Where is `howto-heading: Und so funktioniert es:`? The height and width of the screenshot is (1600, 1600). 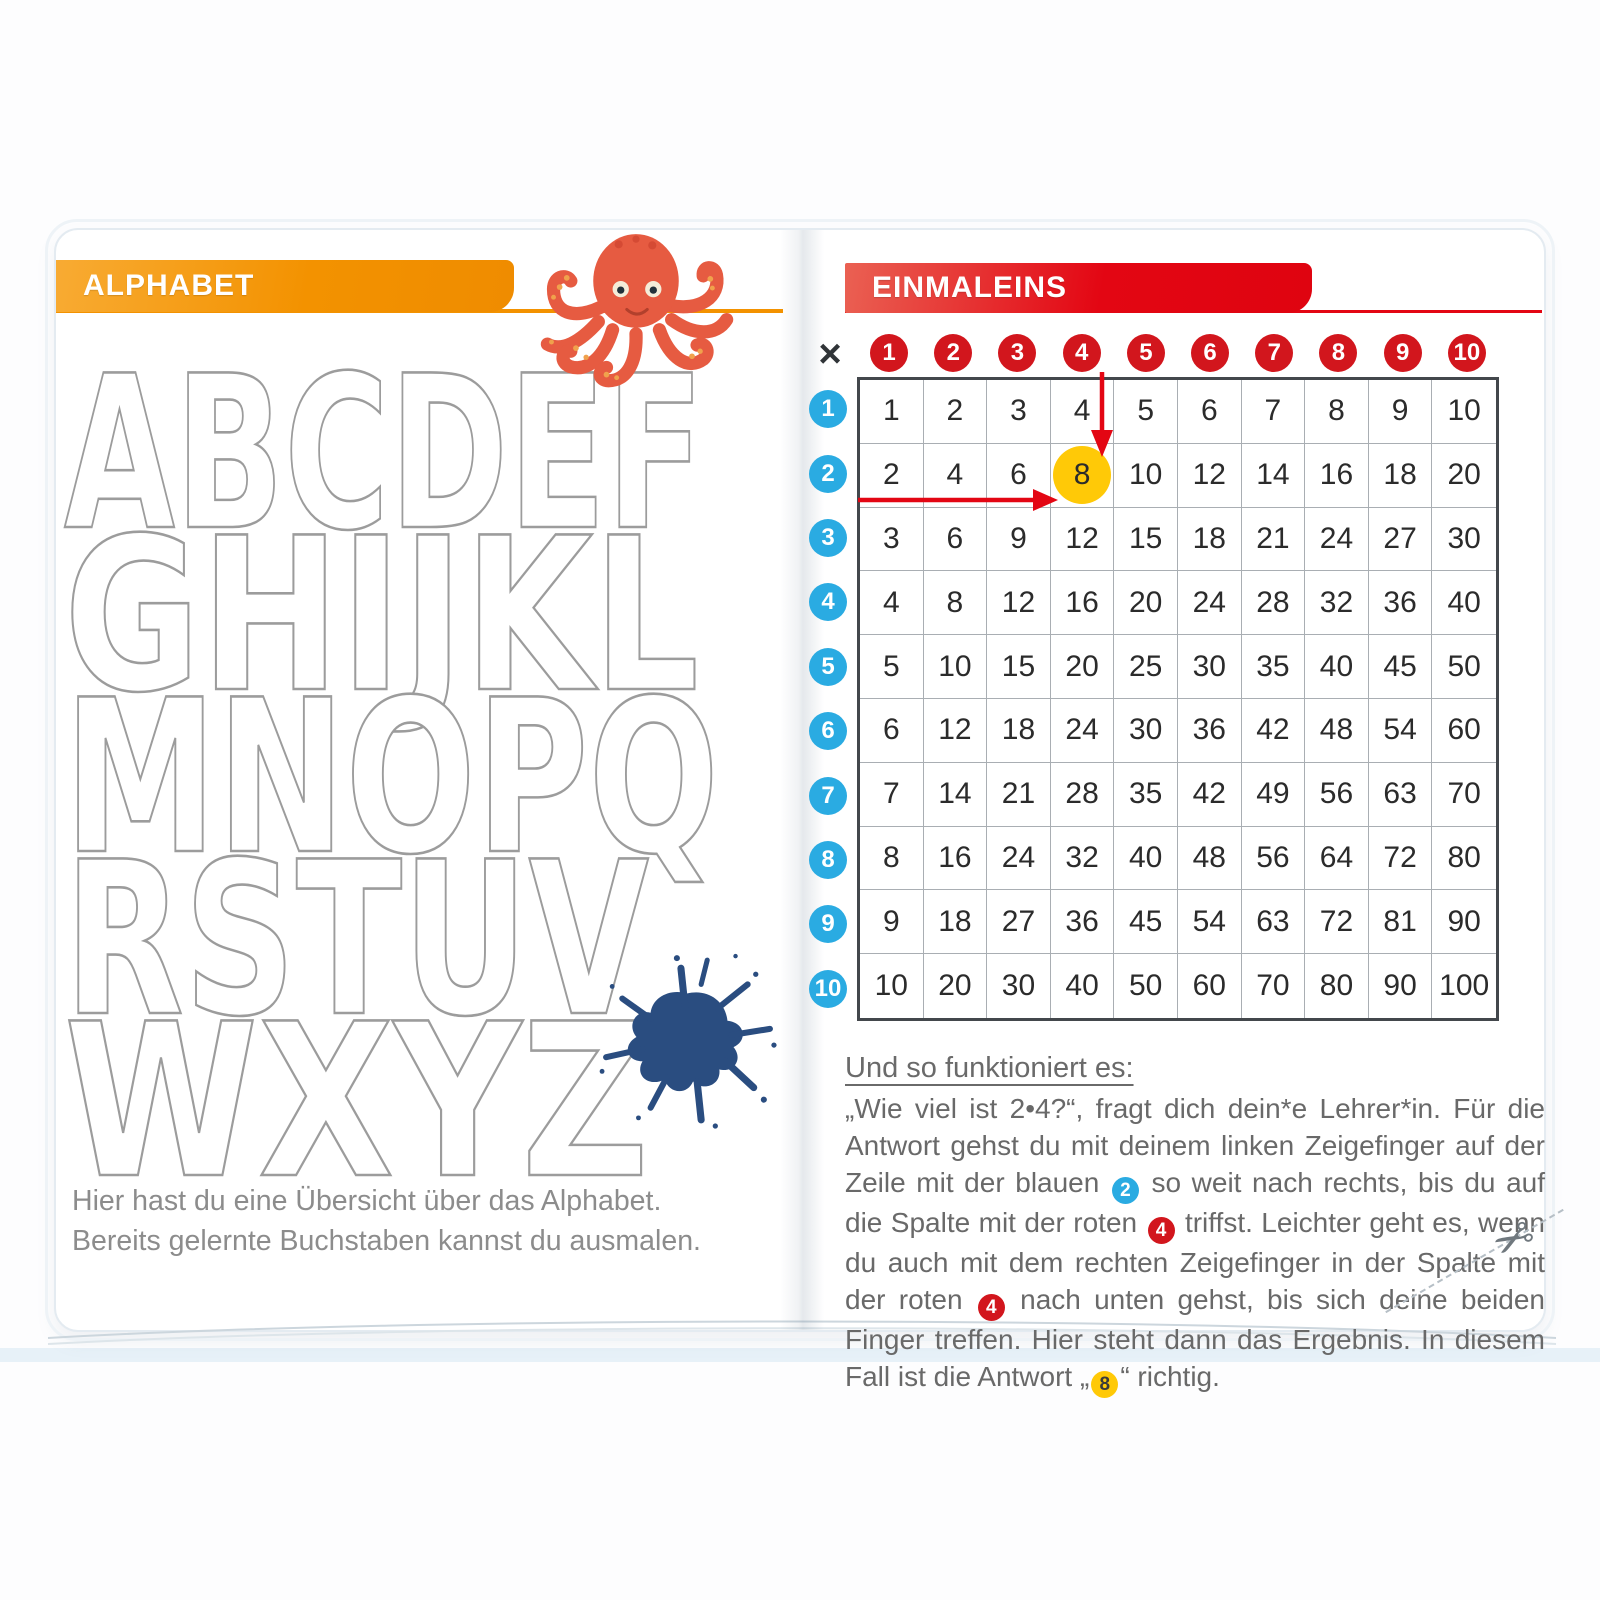 howto-heading: Und so funktioniert es: is located at coordinates (989, 1068).